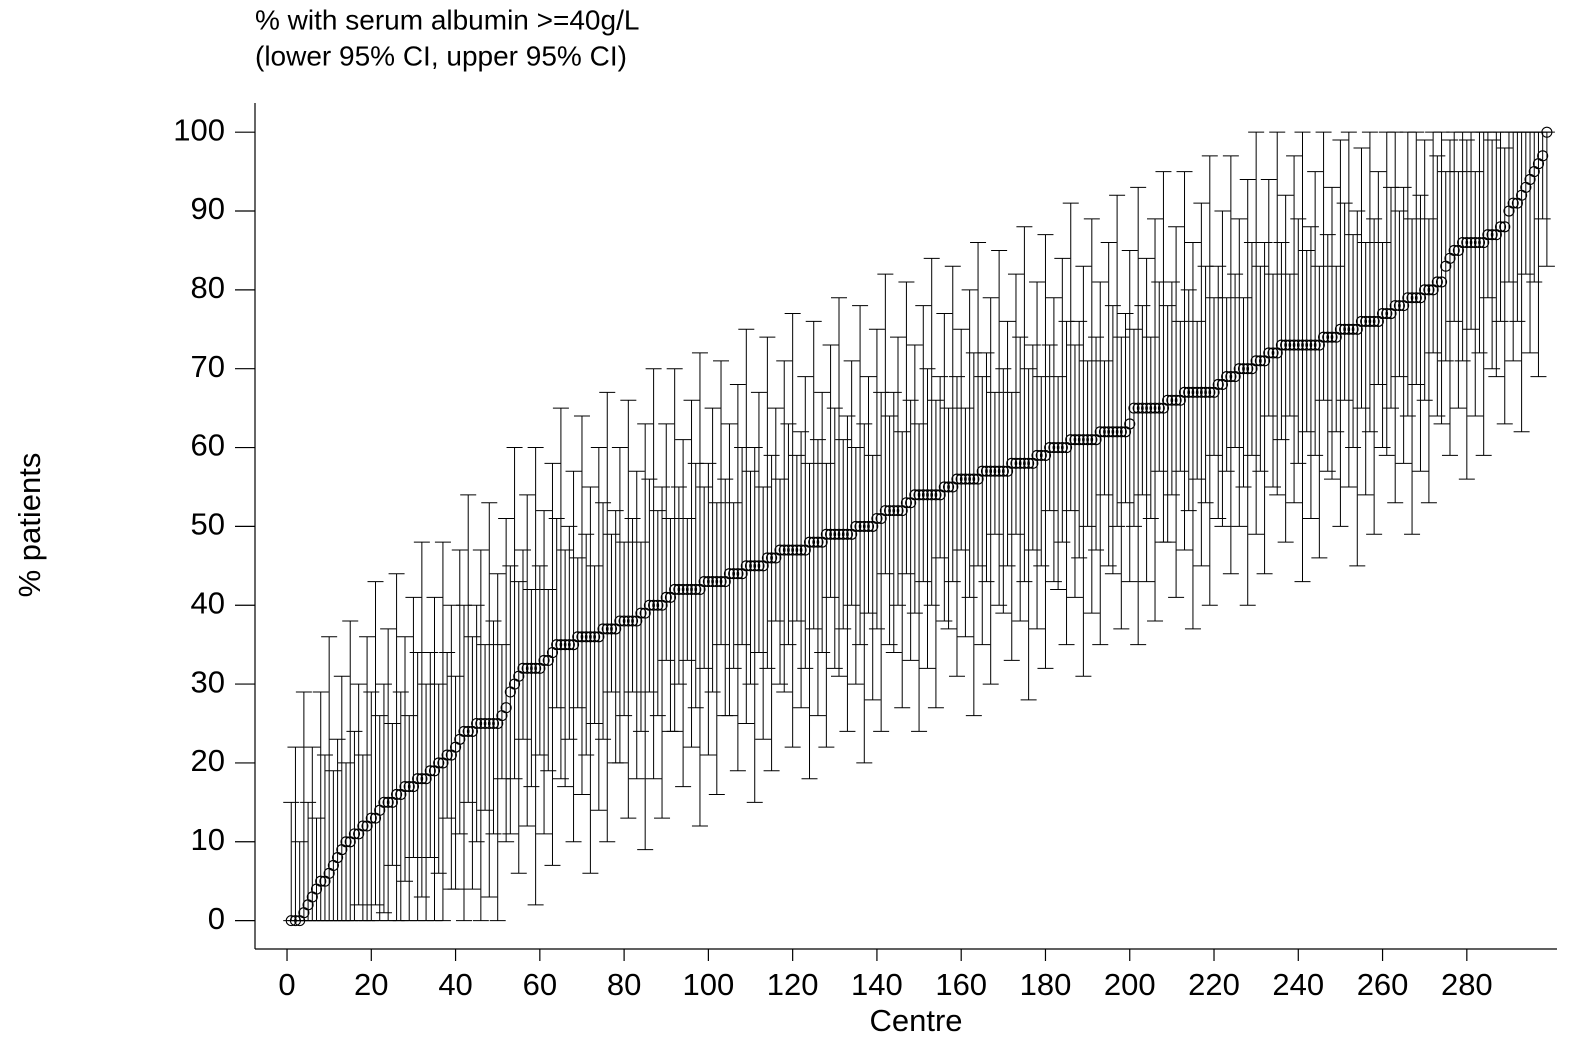 This screenshot has width=1588, height=1055. What do you see at coordinates (709, 984) in the screenshot?
I see `x-tick-label: 100` at bounding box center [709, 984].